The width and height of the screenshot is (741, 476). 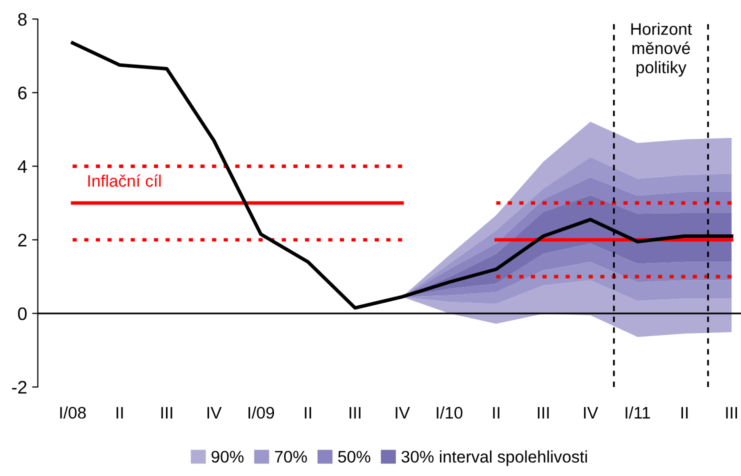 I want to click on legend-label: 30% interval spolehlivosti, so click(x=494, y=458).